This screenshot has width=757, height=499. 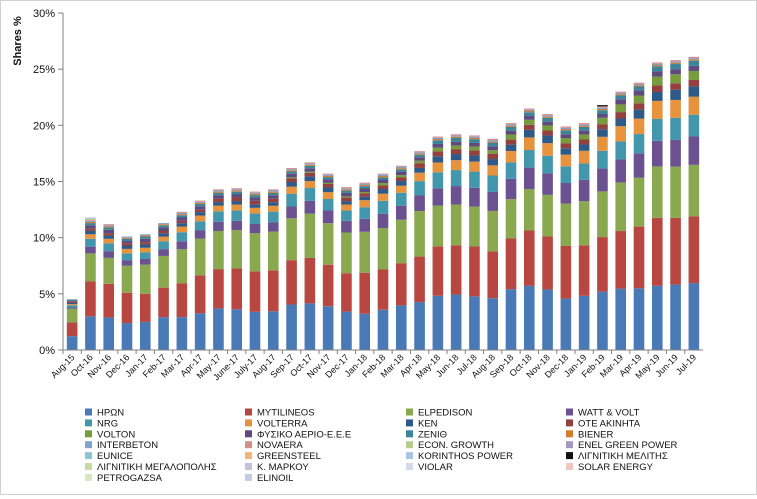 I want to click on legend-label: GREENSTEEL, so click(x=289, y=456).